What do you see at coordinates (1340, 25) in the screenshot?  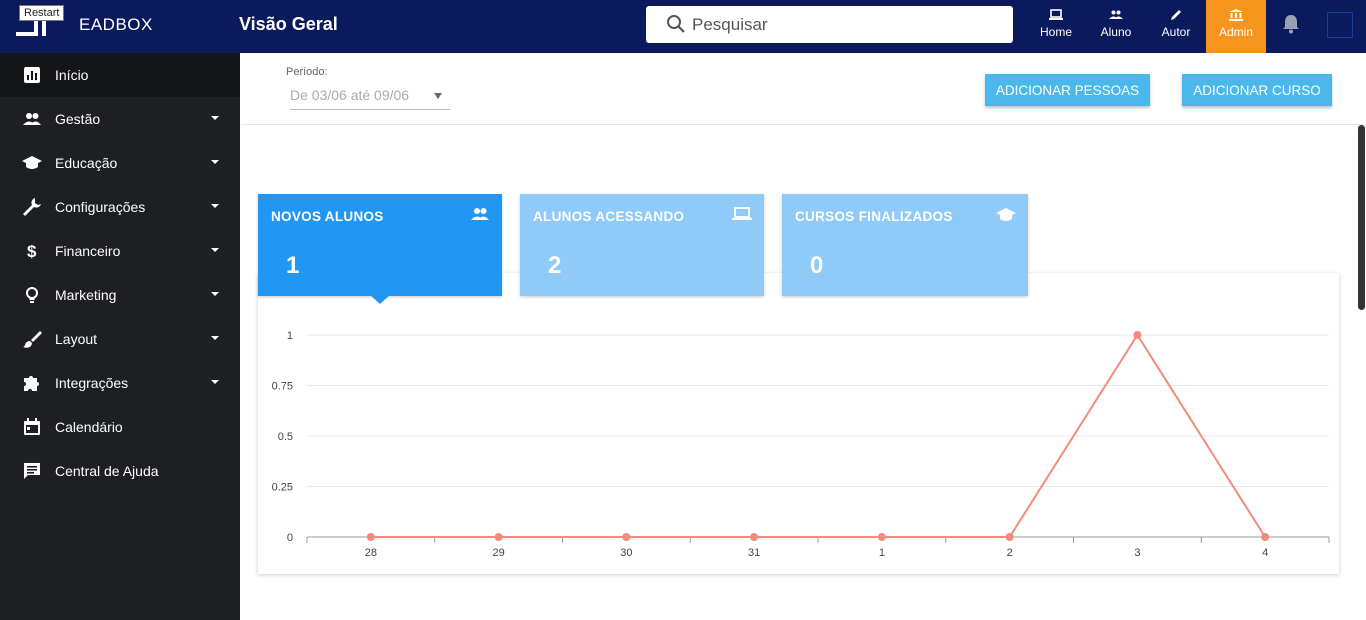 I see `avatar` at bounding box center [1340, 25].